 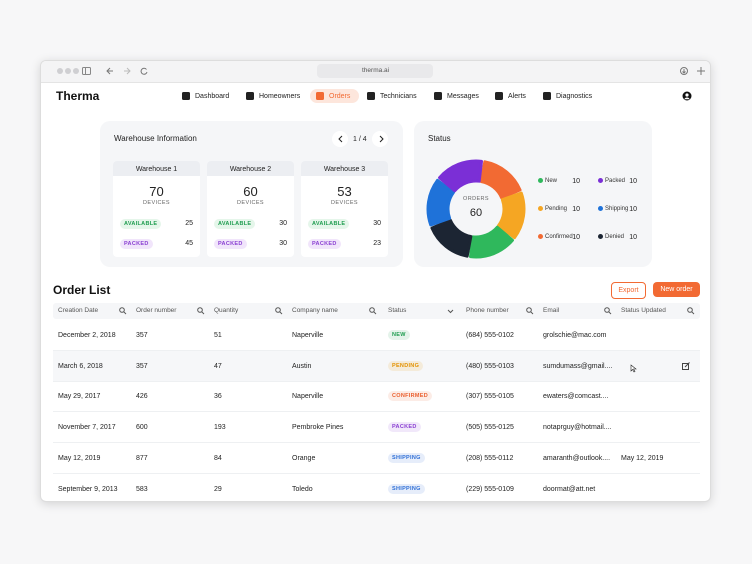 What do you see at coordinates (302, 366) in the screenshot?
I see `cell-company: Austin` at bounding box center [302, 366].